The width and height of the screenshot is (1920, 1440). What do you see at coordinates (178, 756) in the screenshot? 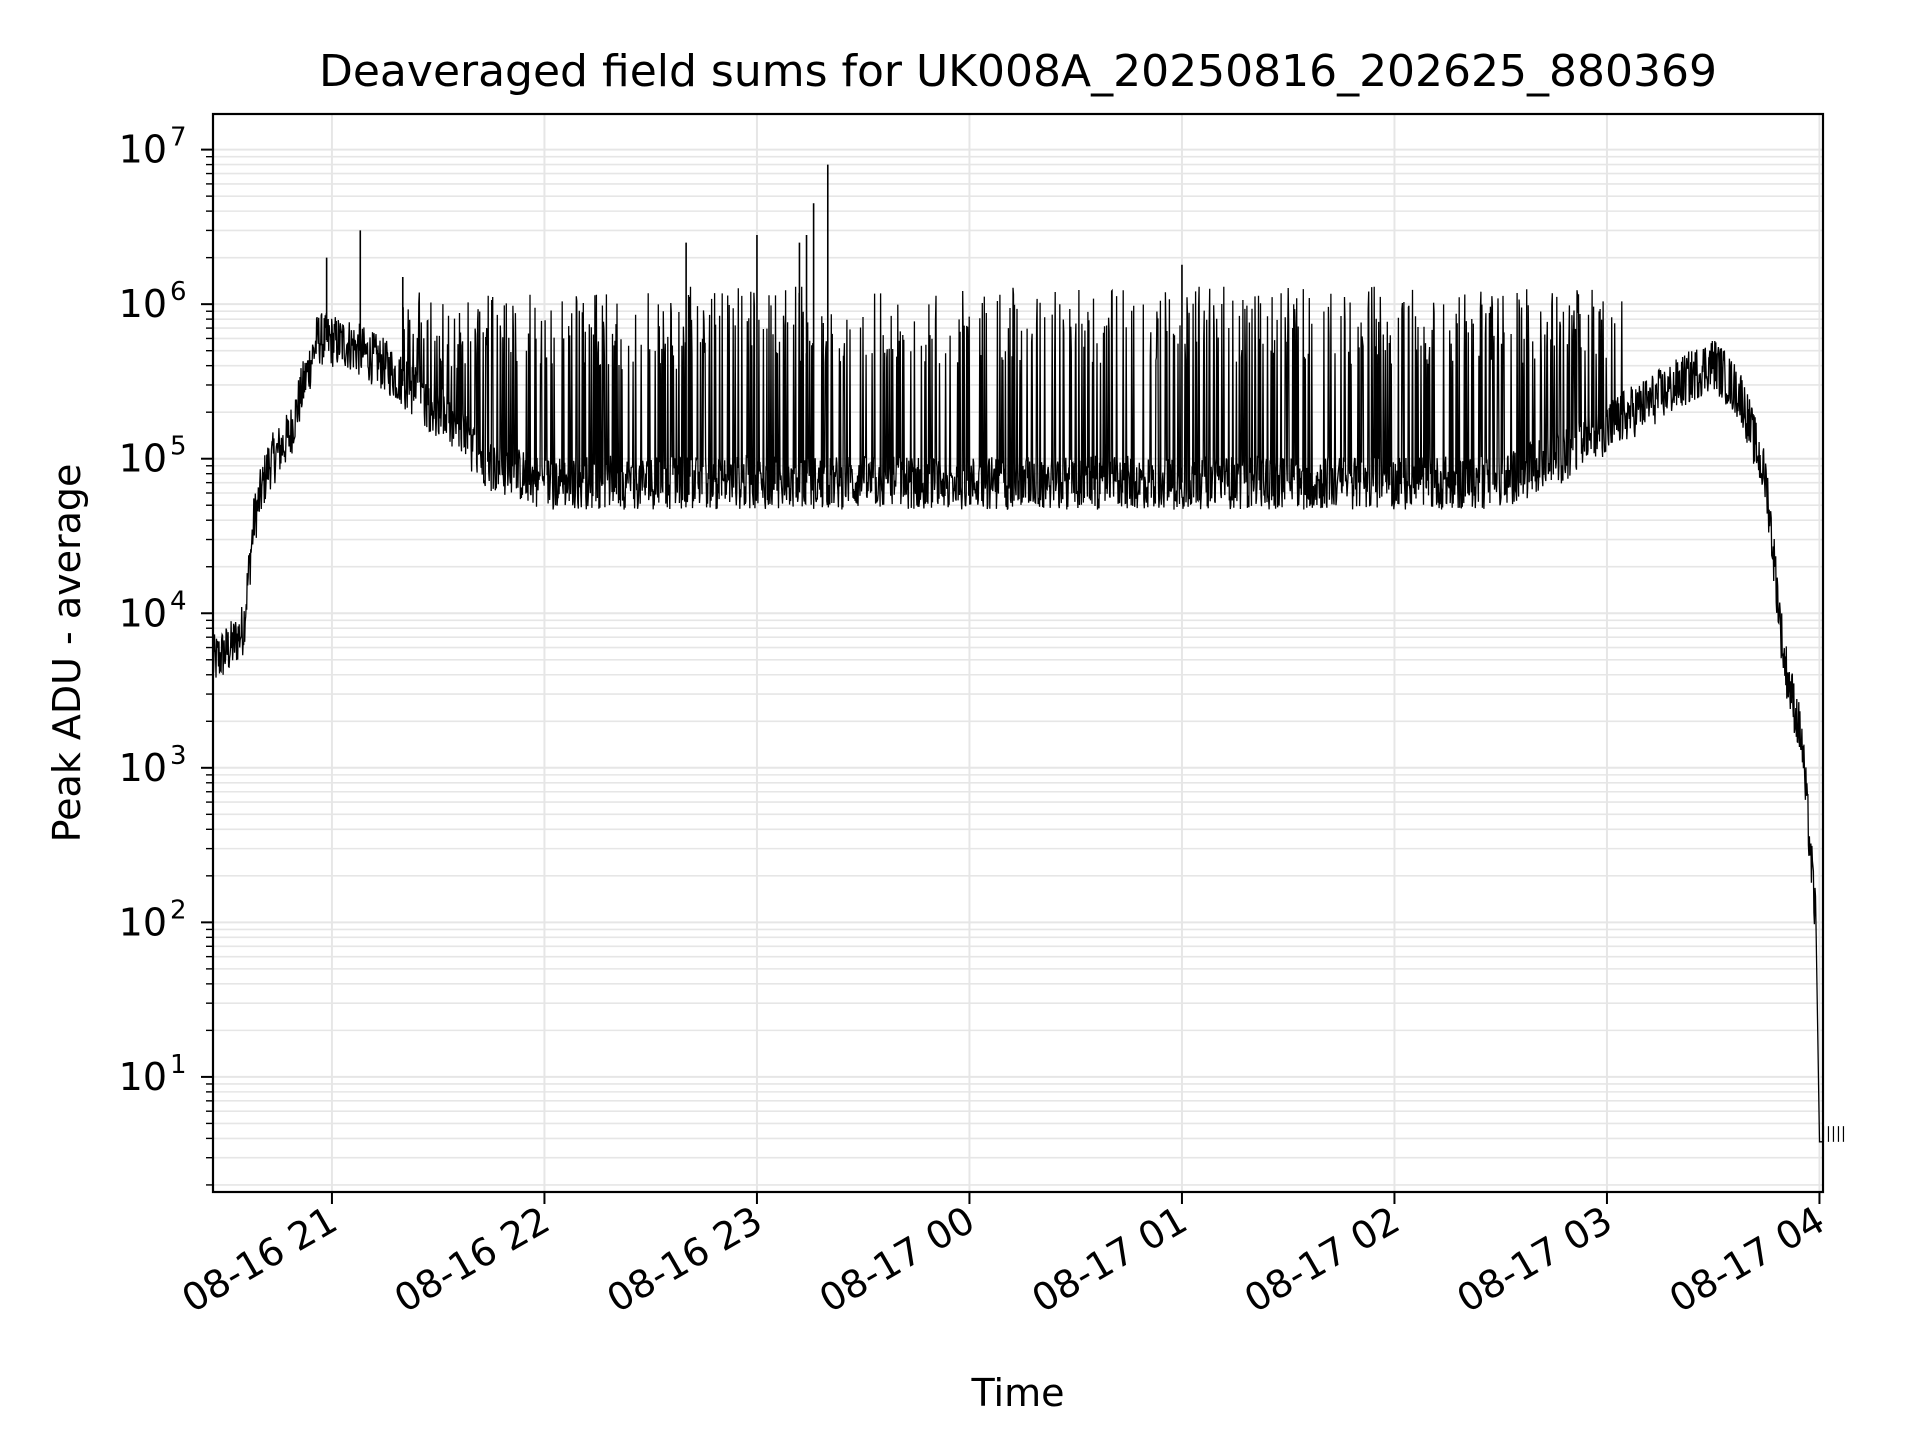
I see `y-tick-label-exponent: 3` at bounding box center [178, 756].